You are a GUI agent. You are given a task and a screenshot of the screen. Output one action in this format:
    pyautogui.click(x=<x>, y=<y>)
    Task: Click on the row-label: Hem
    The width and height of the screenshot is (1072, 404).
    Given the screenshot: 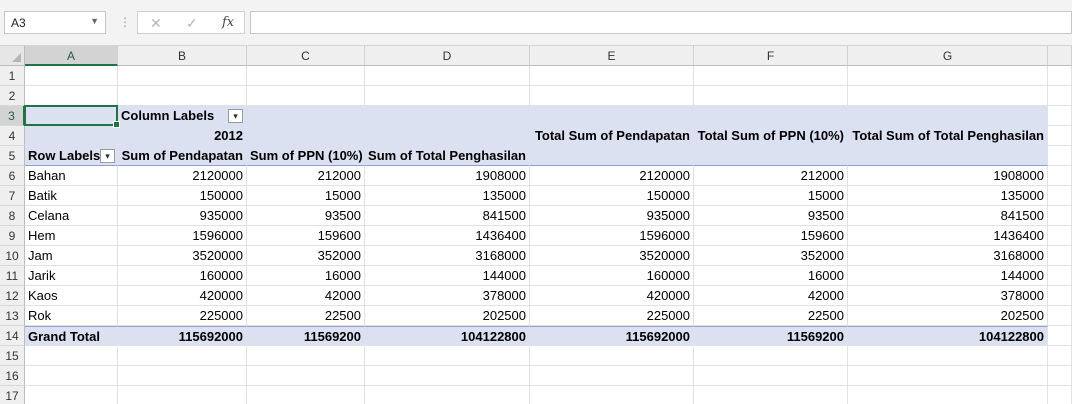 What is the action you would take?
    pyautogui.click(x=71, y=236)
    